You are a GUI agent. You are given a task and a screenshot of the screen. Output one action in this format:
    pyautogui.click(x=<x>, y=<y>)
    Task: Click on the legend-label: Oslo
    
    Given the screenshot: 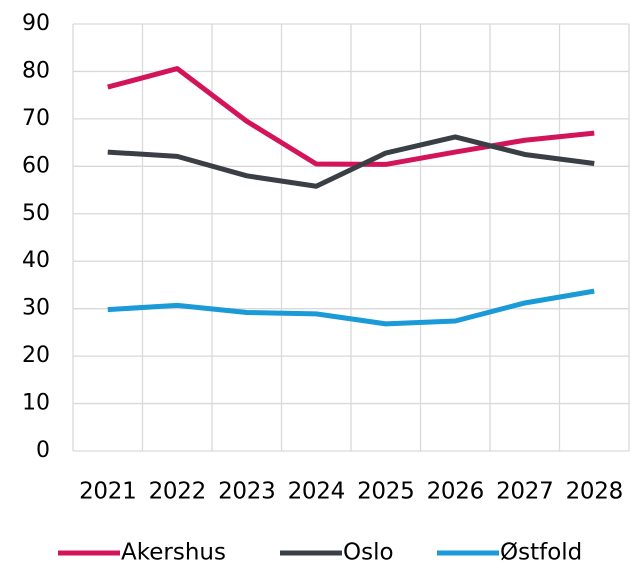 What is the action you would take?
    pyautogui.click(x=368, y=553)
    